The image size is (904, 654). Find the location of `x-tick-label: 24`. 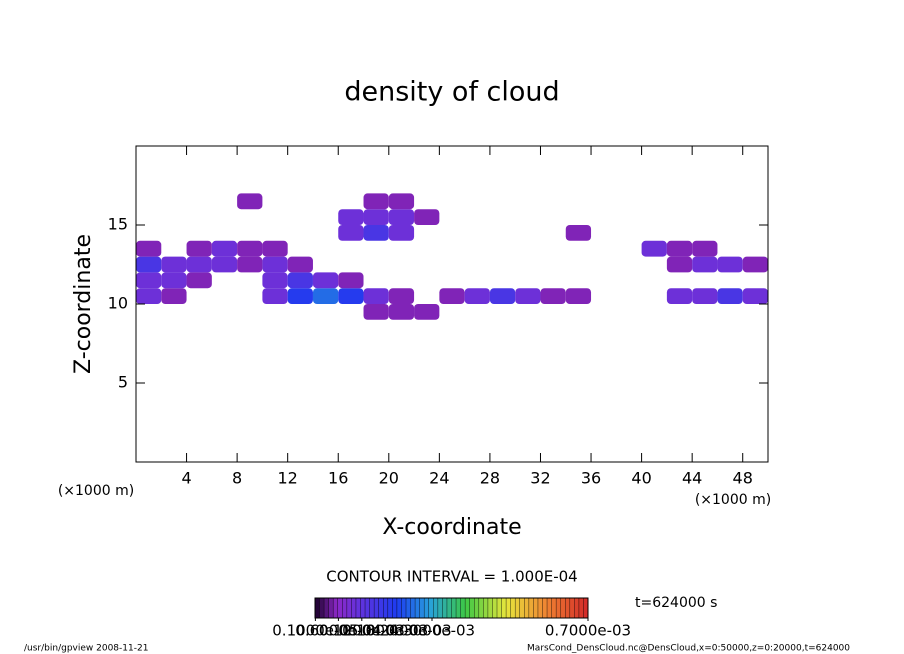

x-tick-label: 24 is located at coordinates (439, 478).